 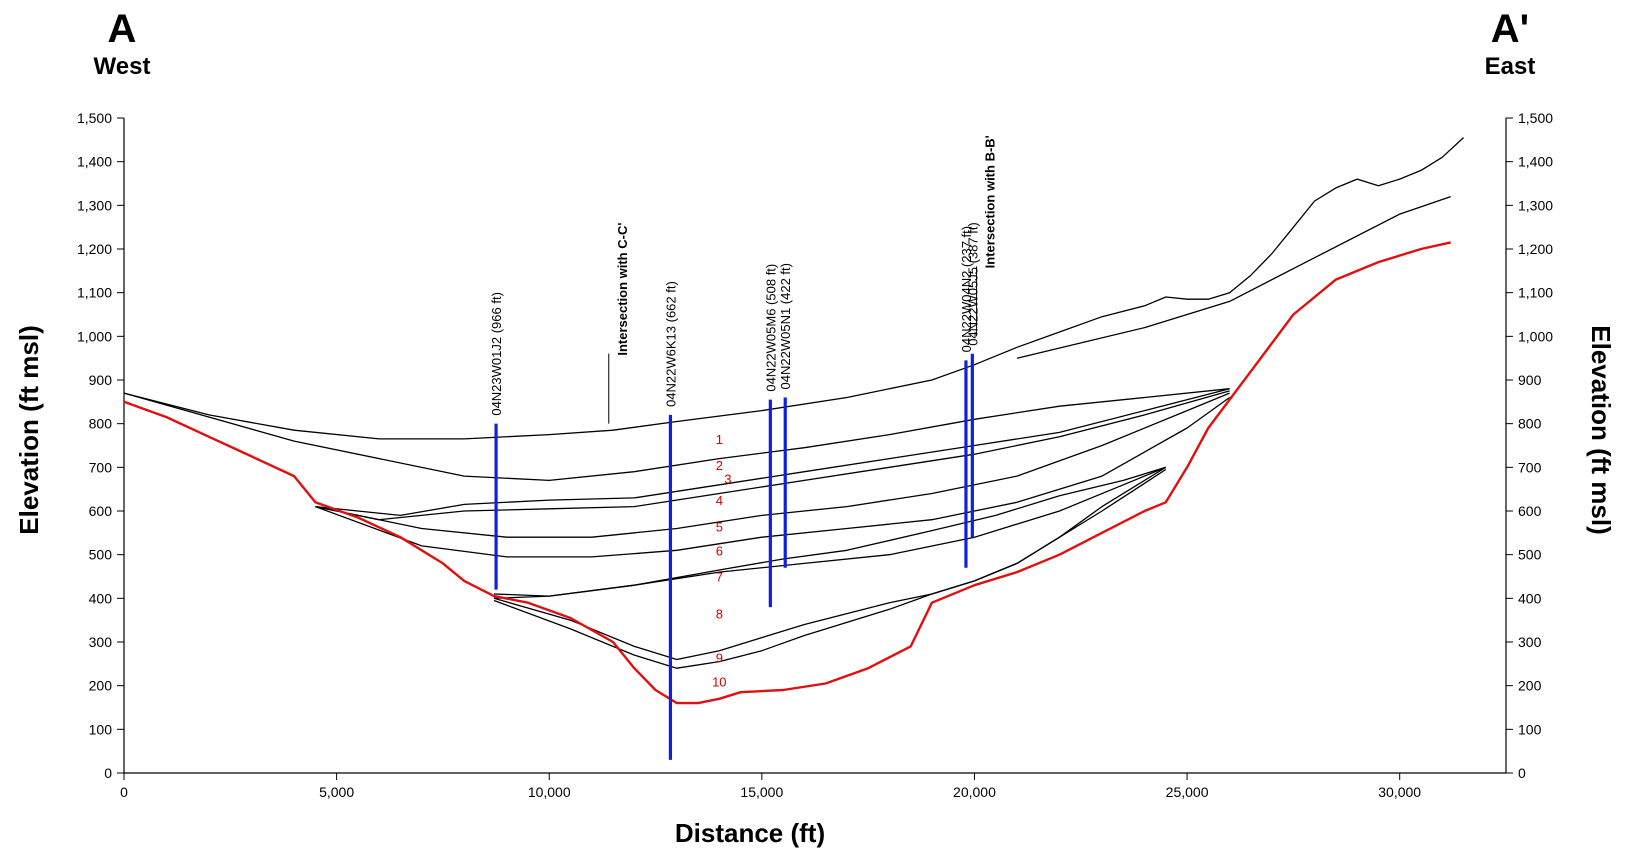 What do you see at coordinates (94, 162) in the screenshot?
I see `y-tick-label-left: 1,400` at bounding box center [94, 162].